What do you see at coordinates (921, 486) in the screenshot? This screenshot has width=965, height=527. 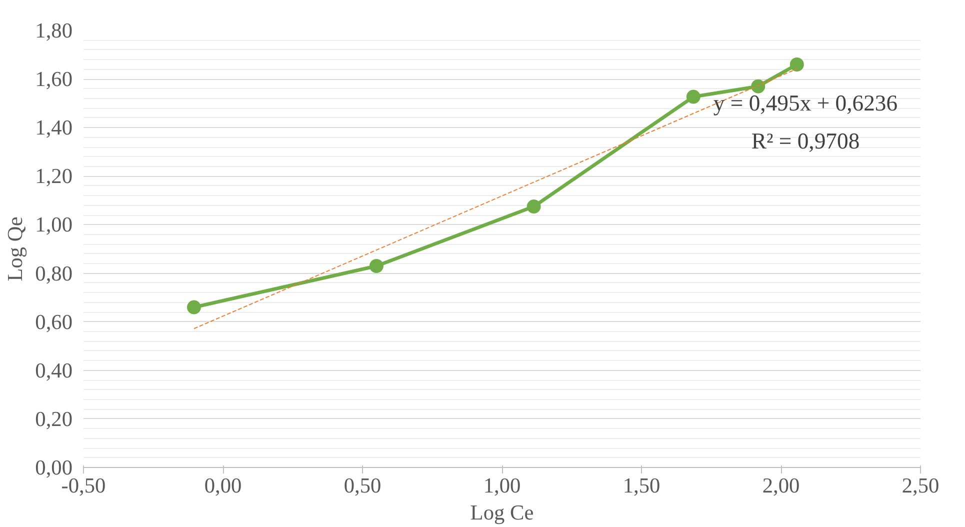 I see `x-tick-label: 2,50` at bounding box center [921, 486].